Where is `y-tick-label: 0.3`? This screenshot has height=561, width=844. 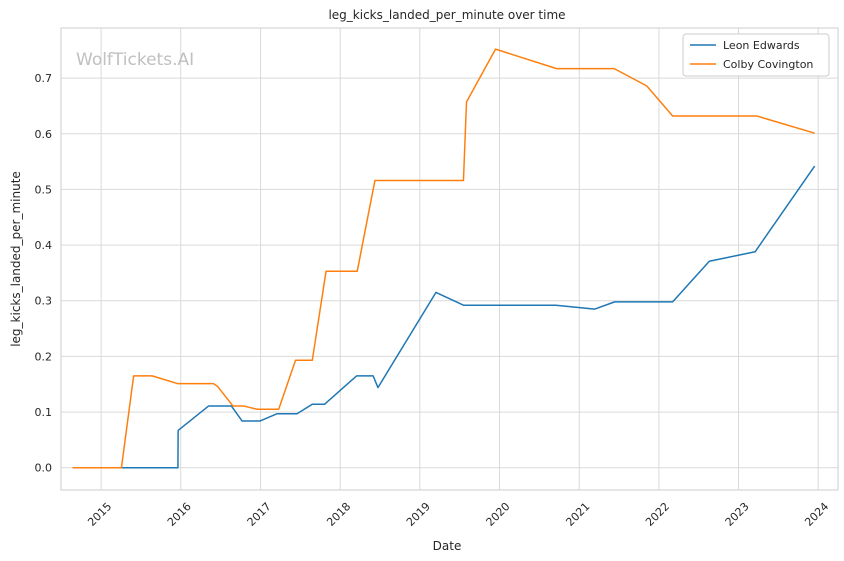
y-tick-label: 0.3 is located at coordinates (44, 301).